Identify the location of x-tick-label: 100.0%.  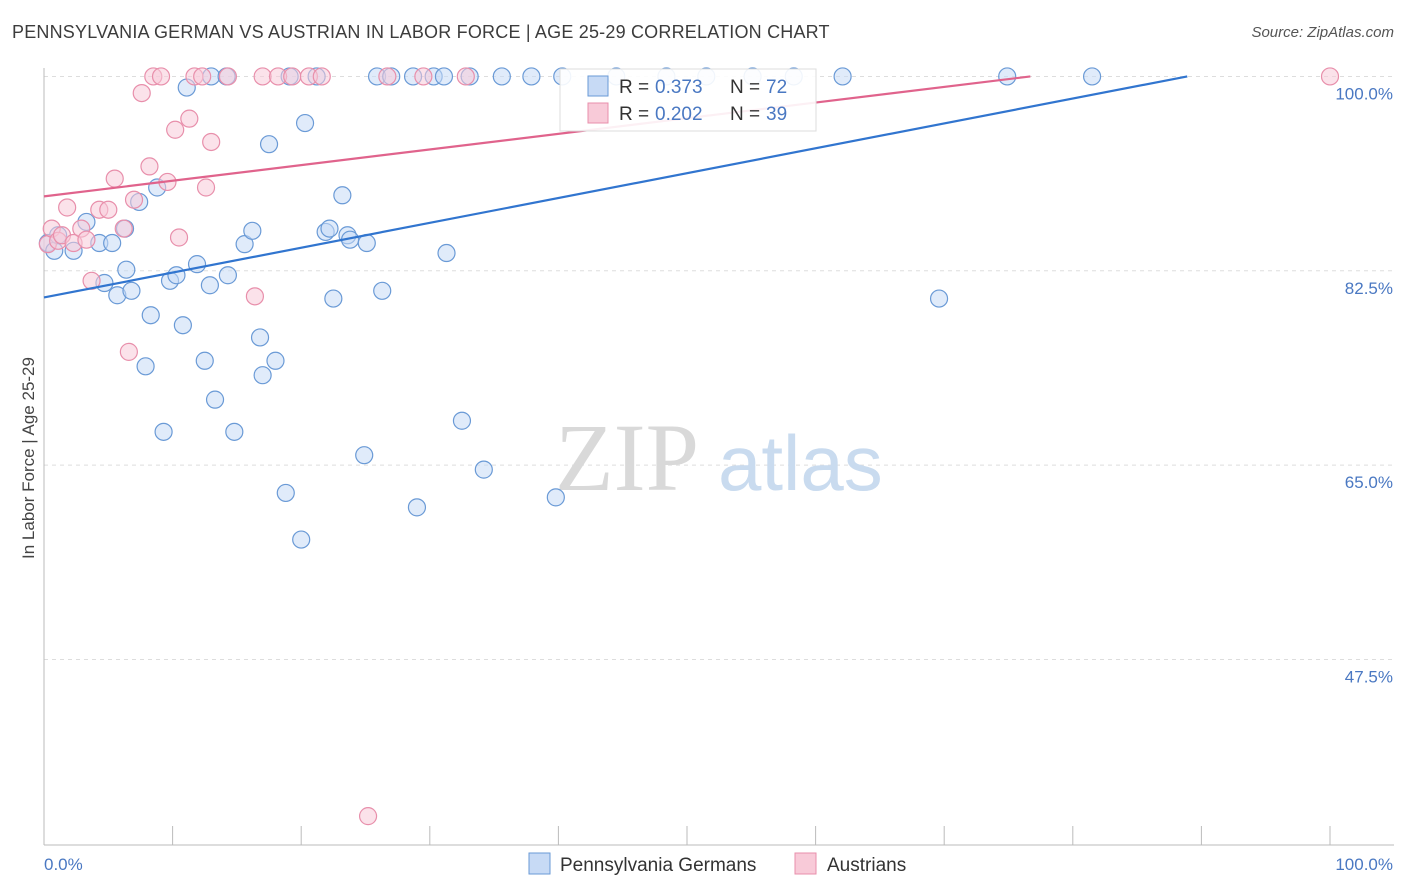
(1364, 864).